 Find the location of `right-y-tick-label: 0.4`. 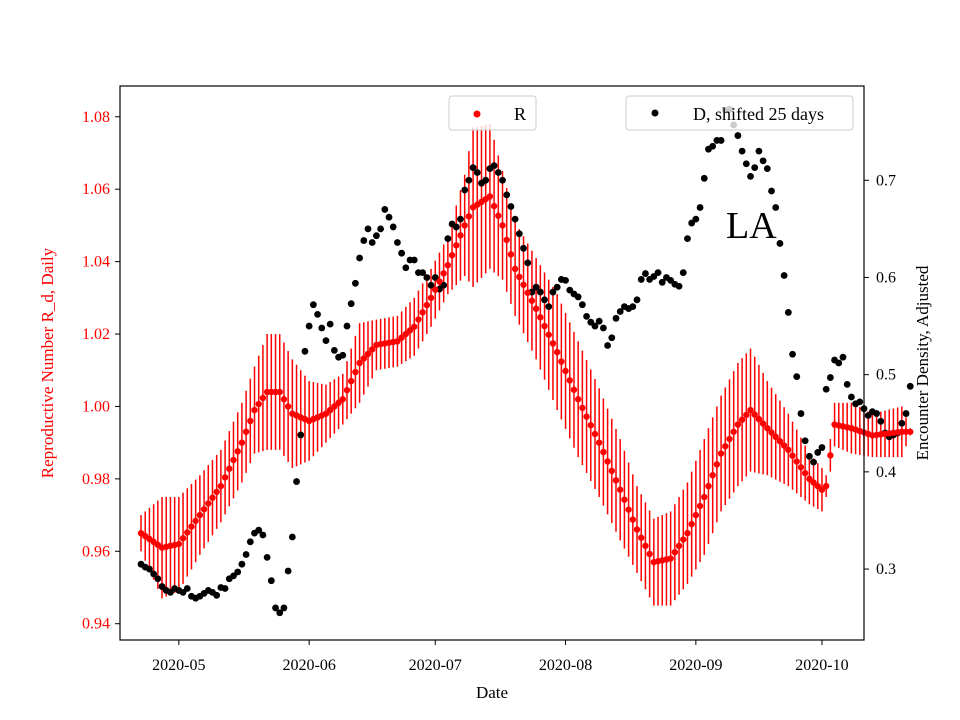

right-y-tick-label: 0.4 is located at coordinates (886, 472).